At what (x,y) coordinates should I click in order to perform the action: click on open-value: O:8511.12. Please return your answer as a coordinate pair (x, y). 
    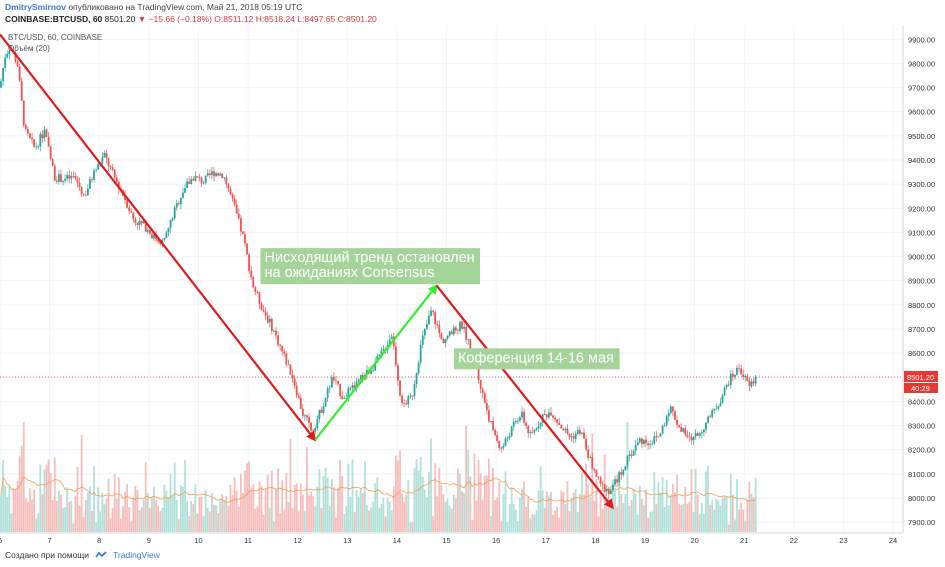
    Looking at the image, I should click on (234, 19).